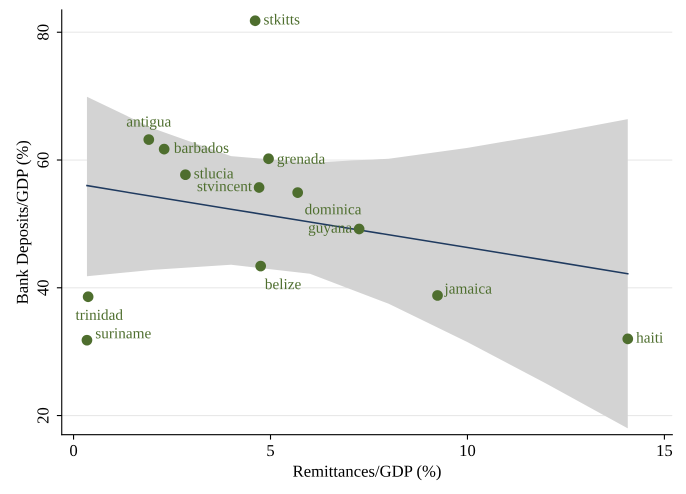 The image size is (686, 494). Describe the element at coordinates (24, 222) in the screenshot. I see `y-axis-title: Bank Deposits/GDP (%)` at that location.